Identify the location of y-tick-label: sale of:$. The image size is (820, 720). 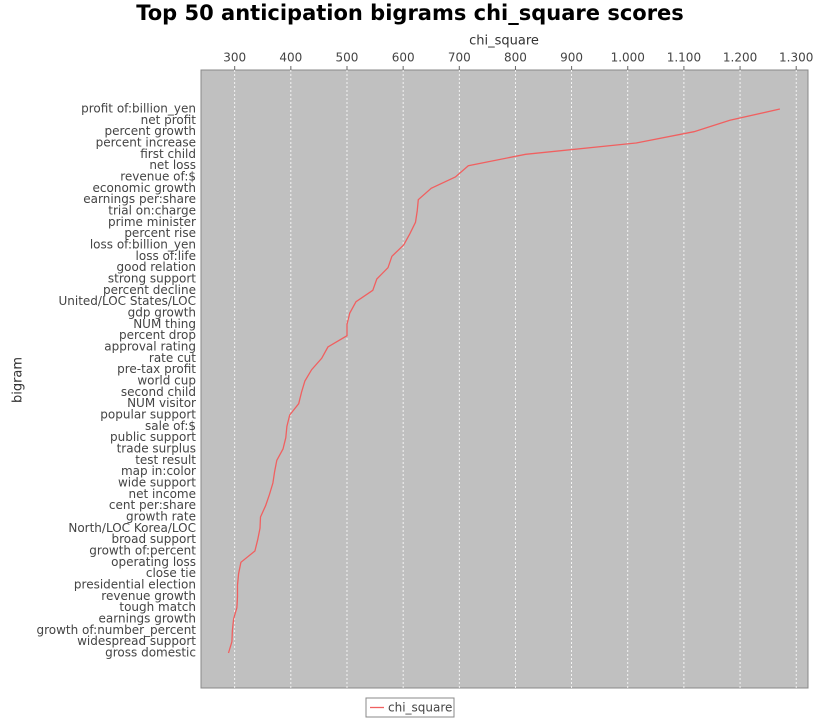
(170, 426).